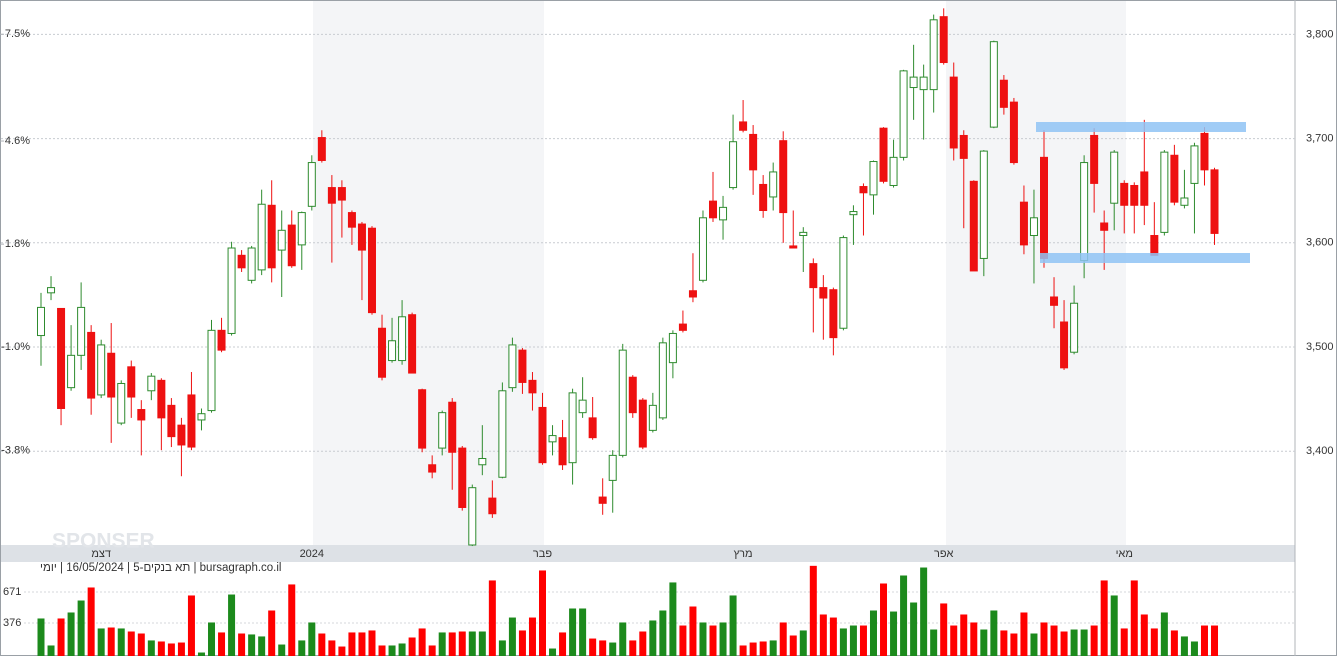 The height and width of the screenshot is (656, 1337). Describe the element at coordinates (15, 450) in the screenshot. I see `y2-tick-label: -3.8%` at that location.